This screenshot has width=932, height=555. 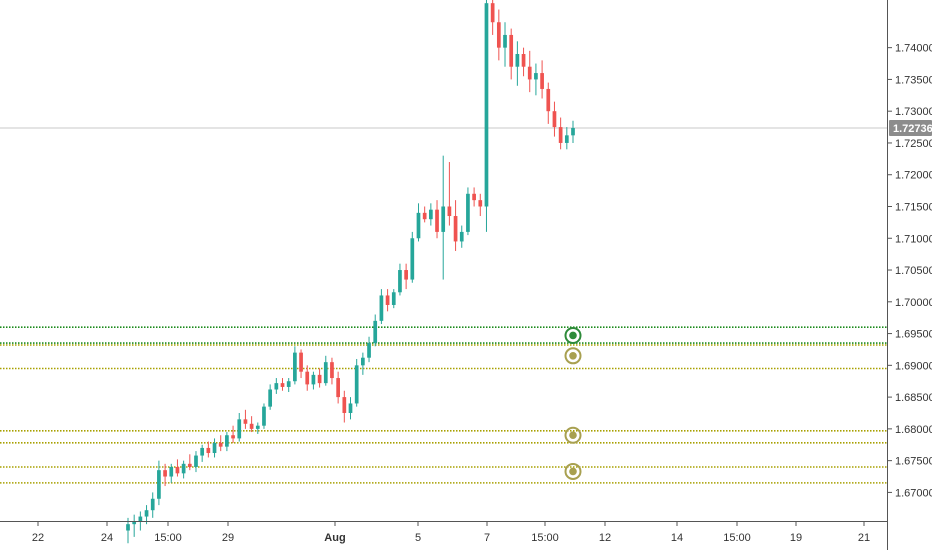 What do you see at coordinates (418, 538) in the screenshot?
I see `x-tick-label-5: 5` at bounding box center [418, 538].